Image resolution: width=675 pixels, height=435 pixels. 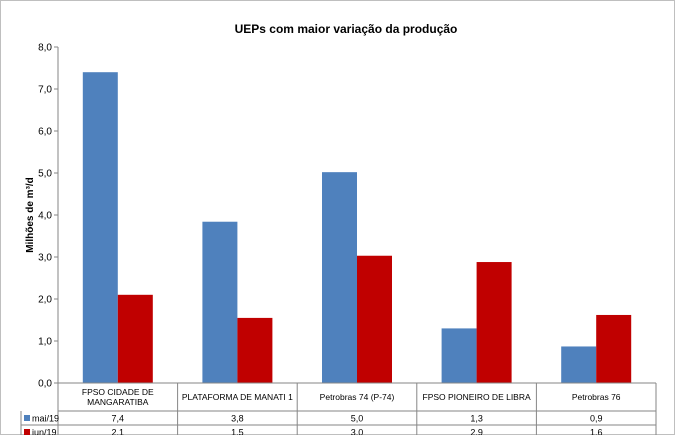 What do you see at coordinates (45, 342) in the screenshot?
I see `y-tick-label: 1,0` at bounding box center [45, 342].